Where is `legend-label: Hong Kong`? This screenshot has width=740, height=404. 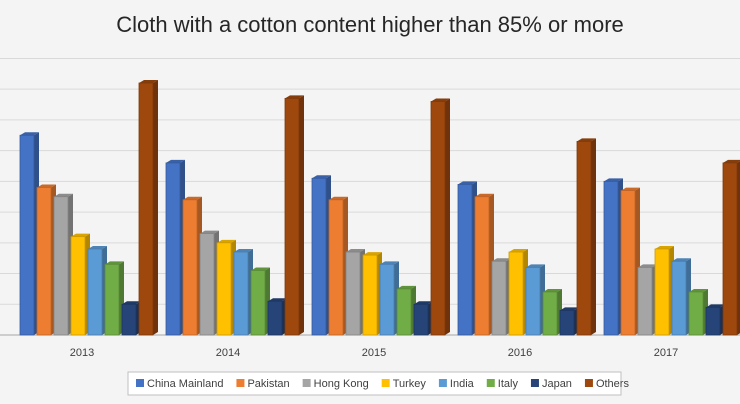
legend-label: Hong Kong is located at coordinates (341, 384).